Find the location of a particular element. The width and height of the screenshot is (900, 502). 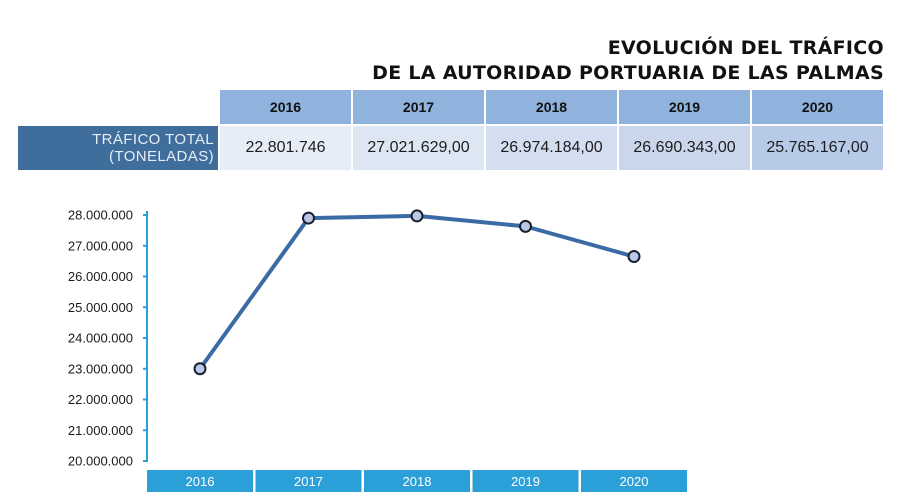

year-header: 2016 is located at coordinates (285, 107).